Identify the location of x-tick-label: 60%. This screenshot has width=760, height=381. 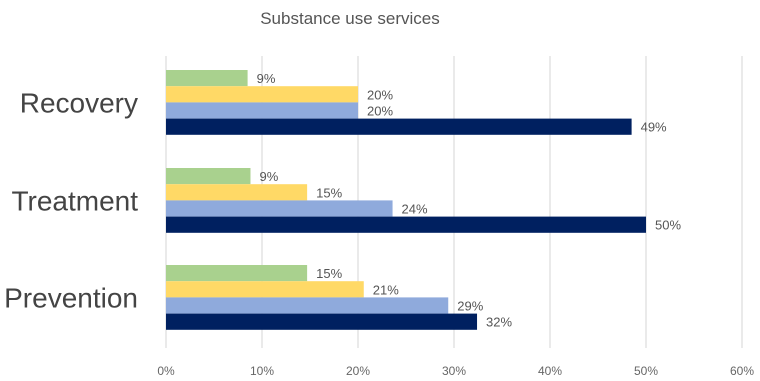
(742, 371).